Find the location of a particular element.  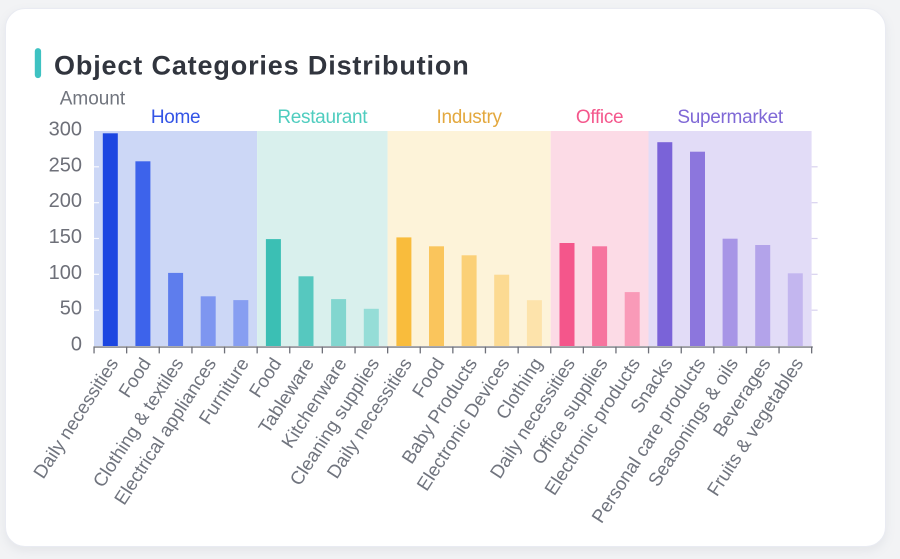

svg-text: 50 is located at coordinates (71, 309).